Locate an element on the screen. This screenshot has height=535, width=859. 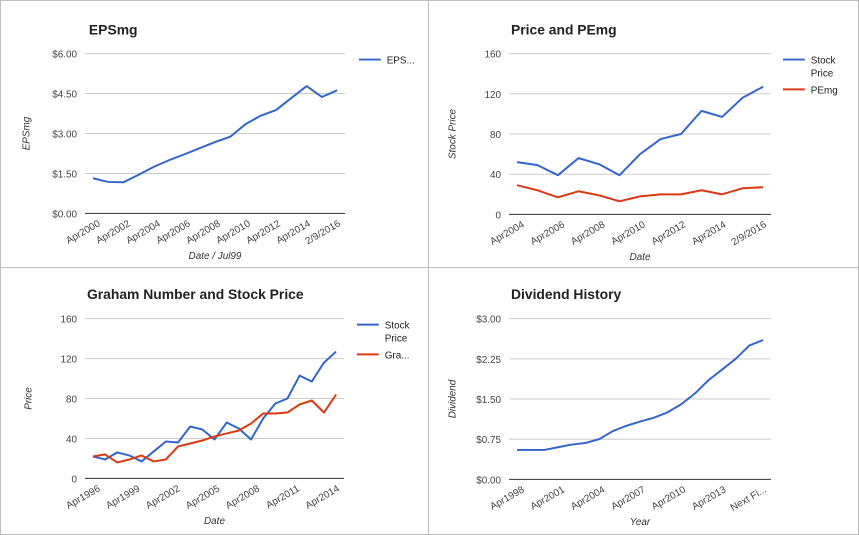
x-tick-label: Apr1999 is located at coordinates (123, 497).